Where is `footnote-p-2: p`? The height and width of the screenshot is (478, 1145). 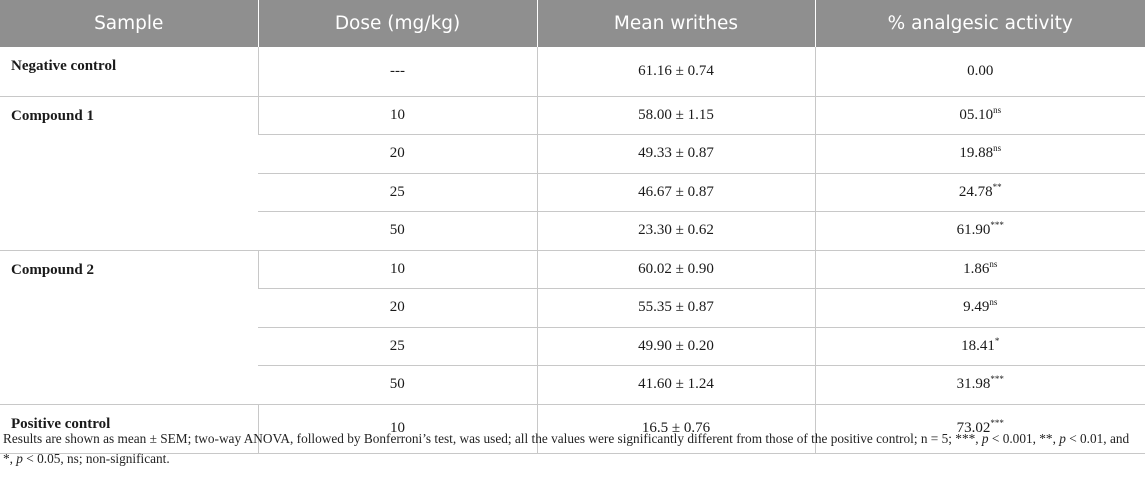
footnote-p-2: p is located at coordinates (1062, 438).